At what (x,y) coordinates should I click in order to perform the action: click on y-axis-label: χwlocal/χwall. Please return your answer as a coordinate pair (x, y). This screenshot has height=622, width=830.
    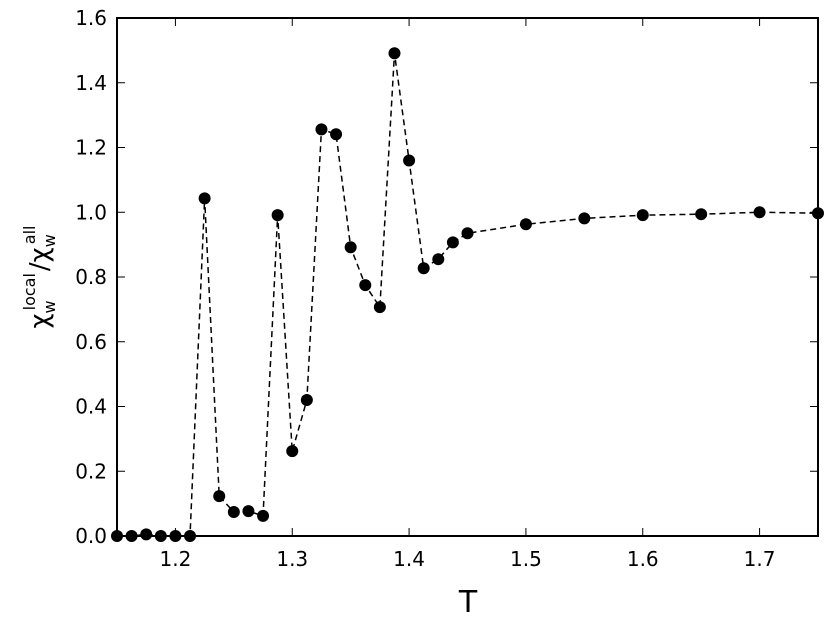
    Looking at the image, I should click on (39, 277).